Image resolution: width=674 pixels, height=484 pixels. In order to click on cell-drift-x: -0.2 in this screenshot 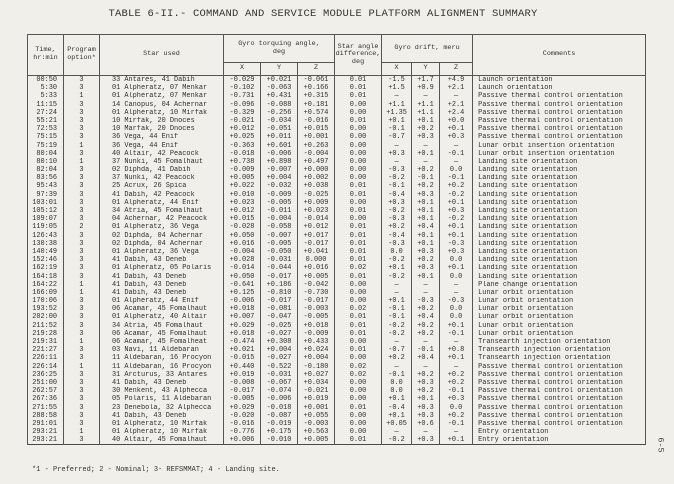, I will do `click(397, 333)`.